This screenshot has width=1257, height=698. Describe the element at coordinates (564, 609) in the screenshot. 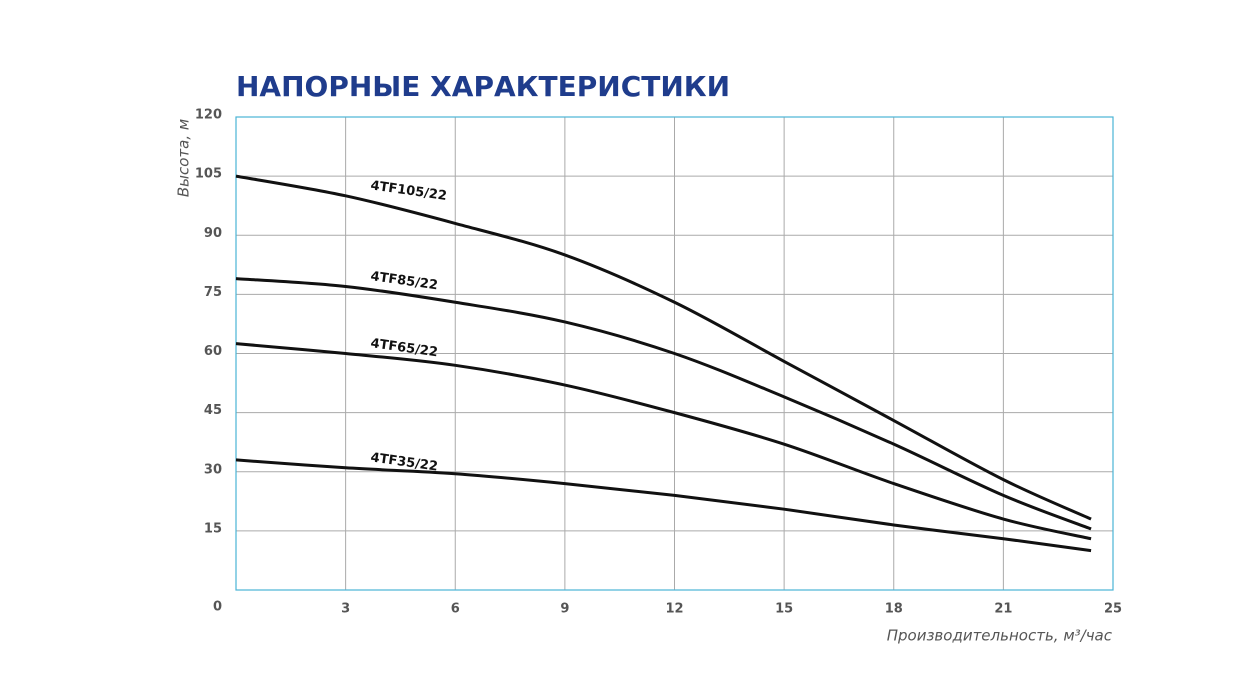

I see `x-tick-label: 9` at that location.